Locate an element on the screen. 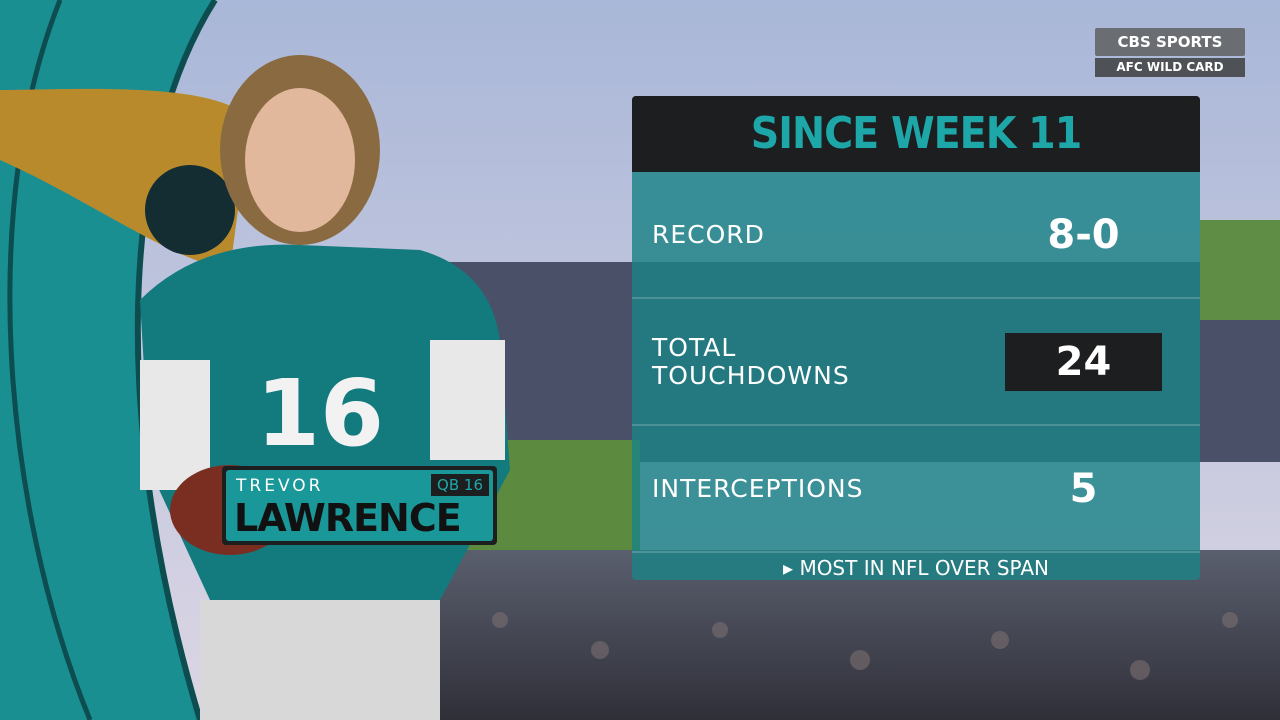  panel-title: SINCE WEEK 11 is located at coordinates (916, 134).